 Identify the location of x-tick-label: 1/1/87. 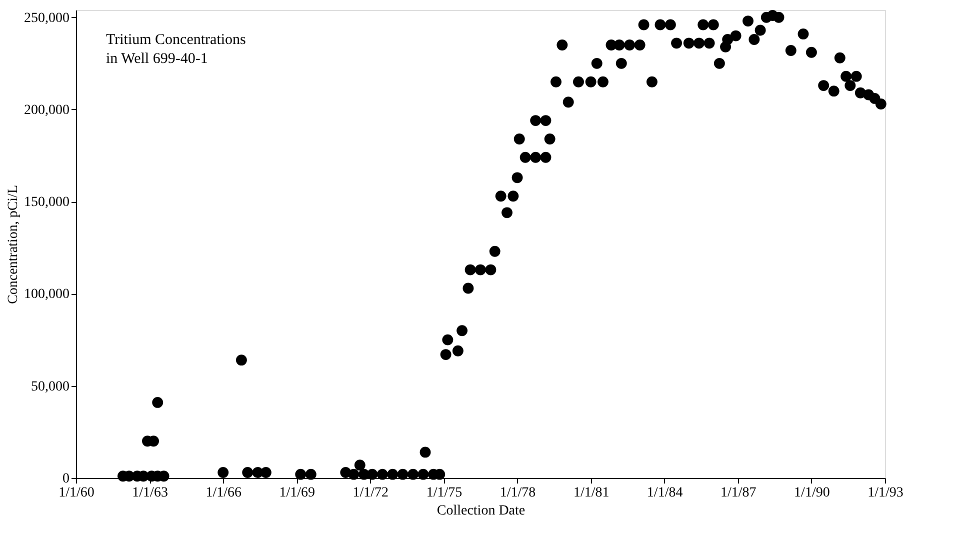
(738, 493).